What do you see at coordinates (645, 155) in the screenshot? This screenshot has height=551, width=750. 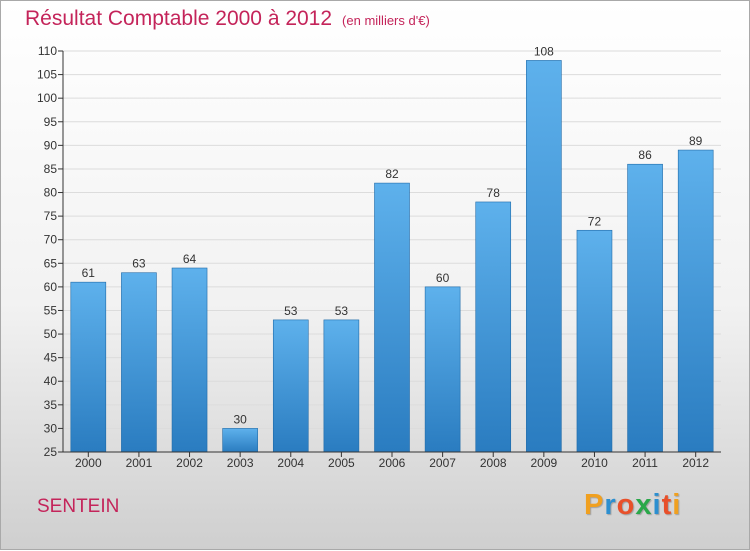 I see `data-label: 86` at bounding box center [645, 155].